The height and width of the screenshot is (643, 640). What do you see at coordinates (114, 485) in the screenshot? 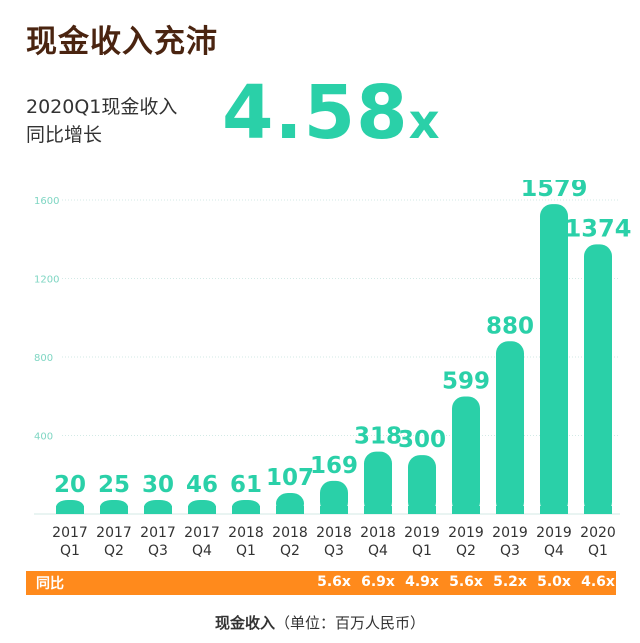
I see `data-label: 25` at bounding box center [114, 485].